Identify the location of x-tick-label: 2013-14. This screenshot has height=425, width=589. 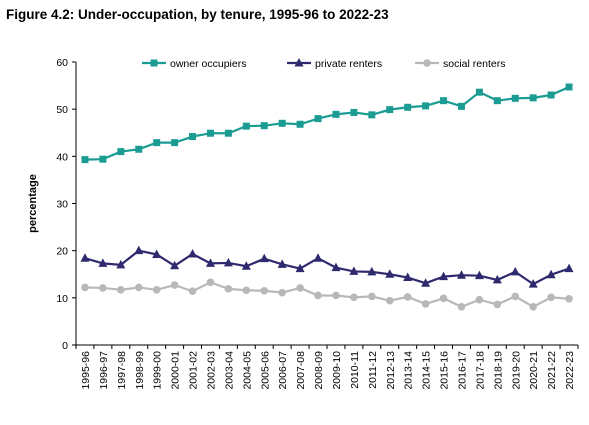
(409, 370).